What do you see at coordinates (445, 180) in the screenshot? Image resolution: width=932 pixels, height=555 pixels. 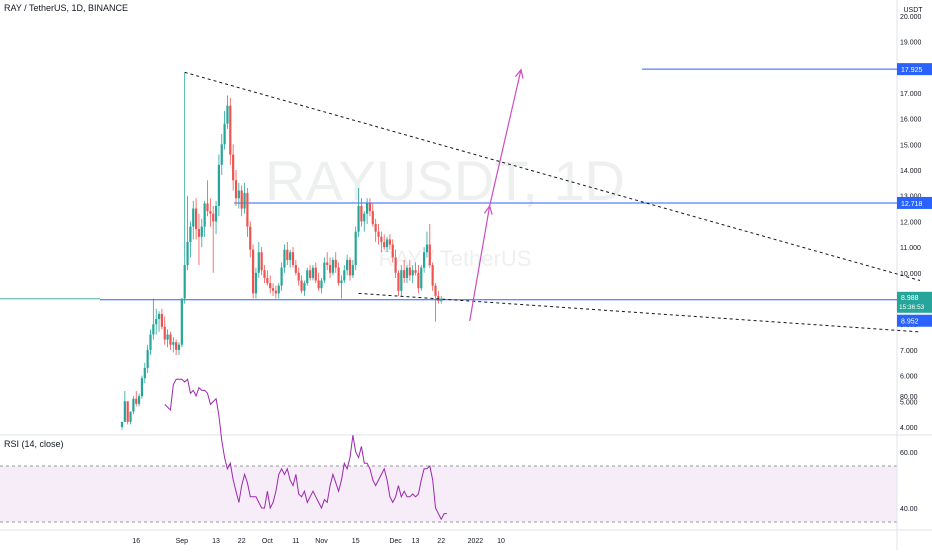 I see `watermark-main: RAYUSDT, 1D` at bounding box center [445, 180].